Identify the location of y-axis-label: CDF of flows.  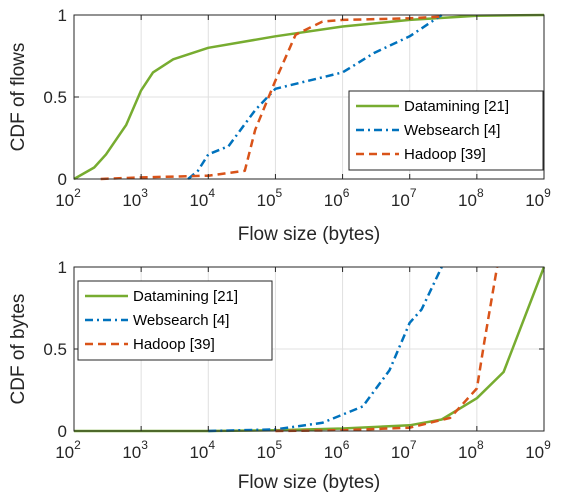
(18, 97).